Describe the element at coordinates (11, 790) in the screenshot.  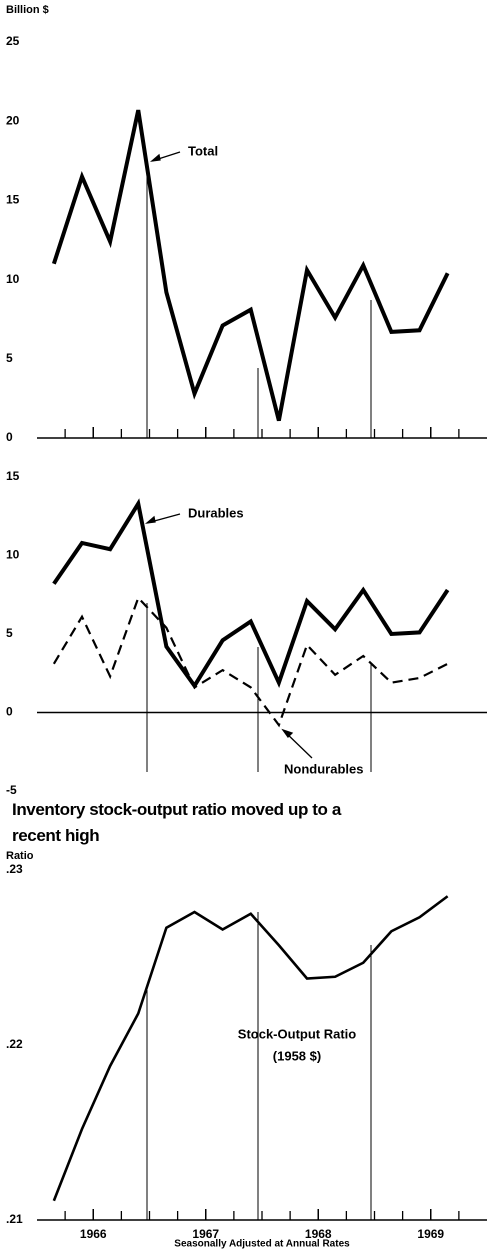
I see `y-tick-label: -5` at that location.